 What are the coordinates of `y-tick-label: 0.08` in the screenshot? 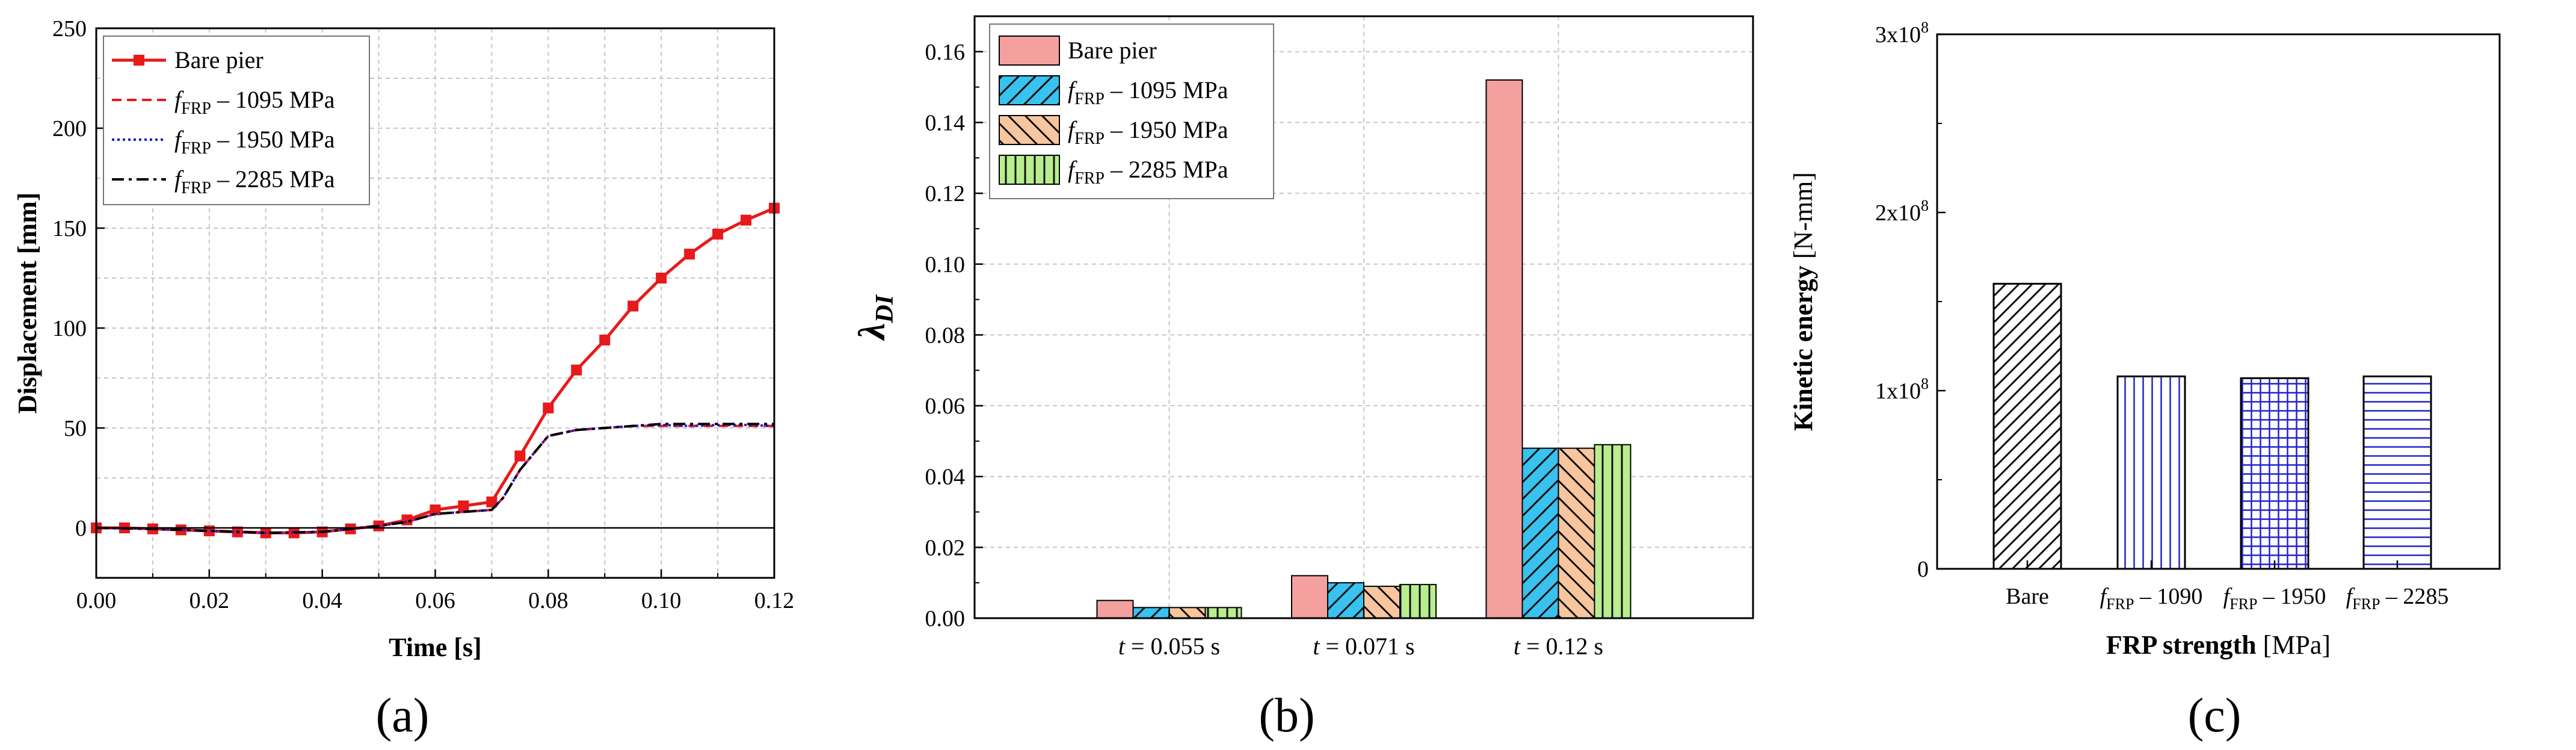 It's located at (945, 335).